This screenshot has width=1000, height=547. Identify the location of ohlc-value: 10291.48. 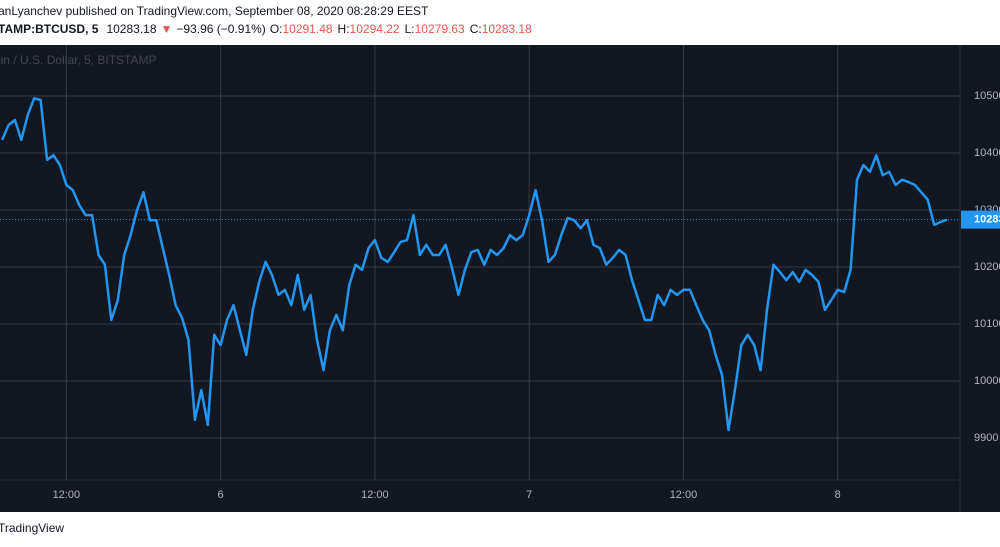
(307, 29).